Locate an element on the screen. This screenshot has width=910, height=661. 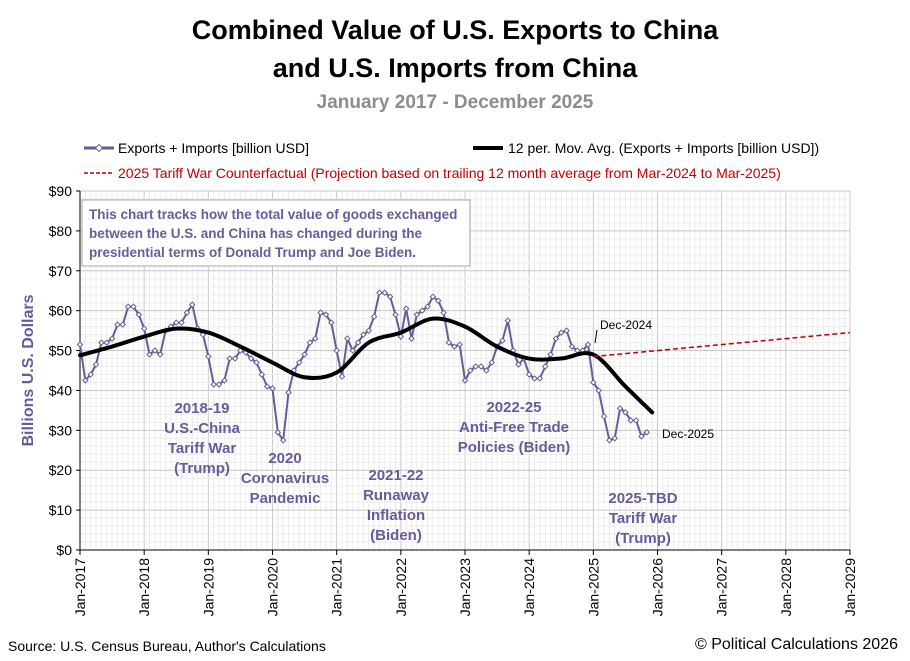
y-tick-label: $0 is located at coordinates (64, 550).